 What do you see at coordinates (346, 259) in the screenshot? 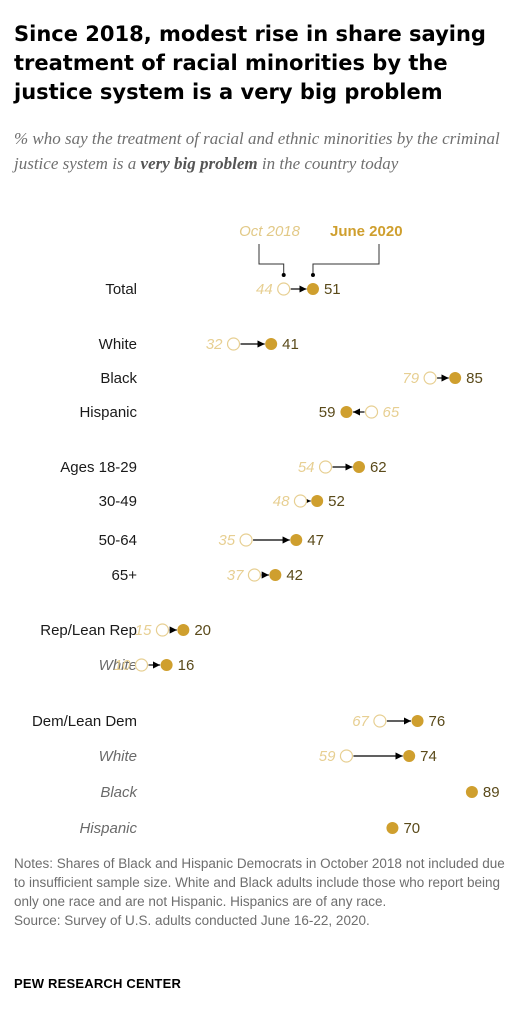
I see `legend-leader-june-2020` at bounding box center [346, 259].